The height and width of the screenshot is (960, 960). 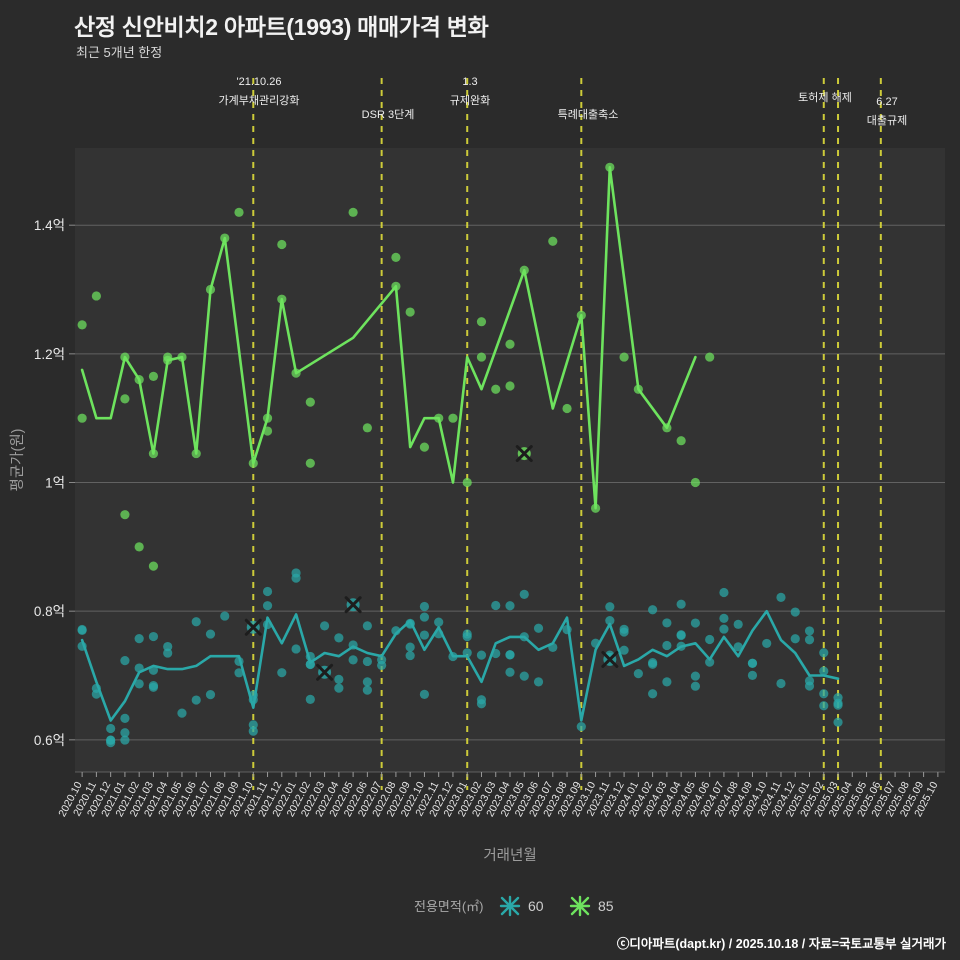 What do you see at coordinates (588, 114) in the screenshot?
I see `annotation-label: 특례대출축소` at bounding box center [588, 114].